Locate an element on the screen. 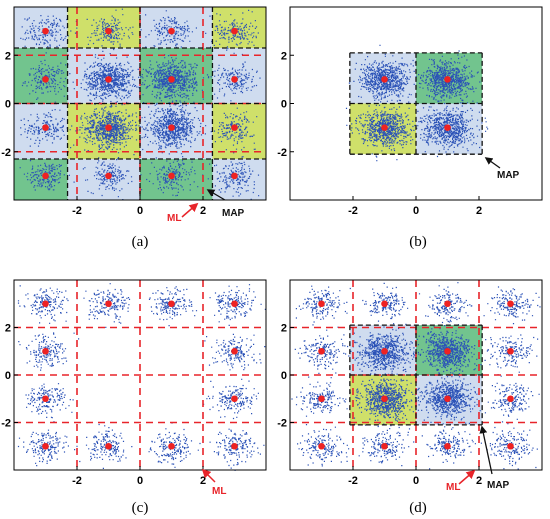  map-label: MAP is located at coordinates (233, 213).